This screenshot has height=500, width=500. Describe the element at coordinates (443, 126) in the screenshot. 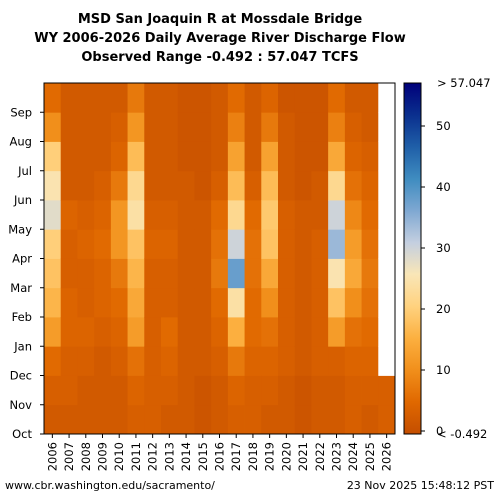

I see `colorbar-tick-label: 50` at that location.